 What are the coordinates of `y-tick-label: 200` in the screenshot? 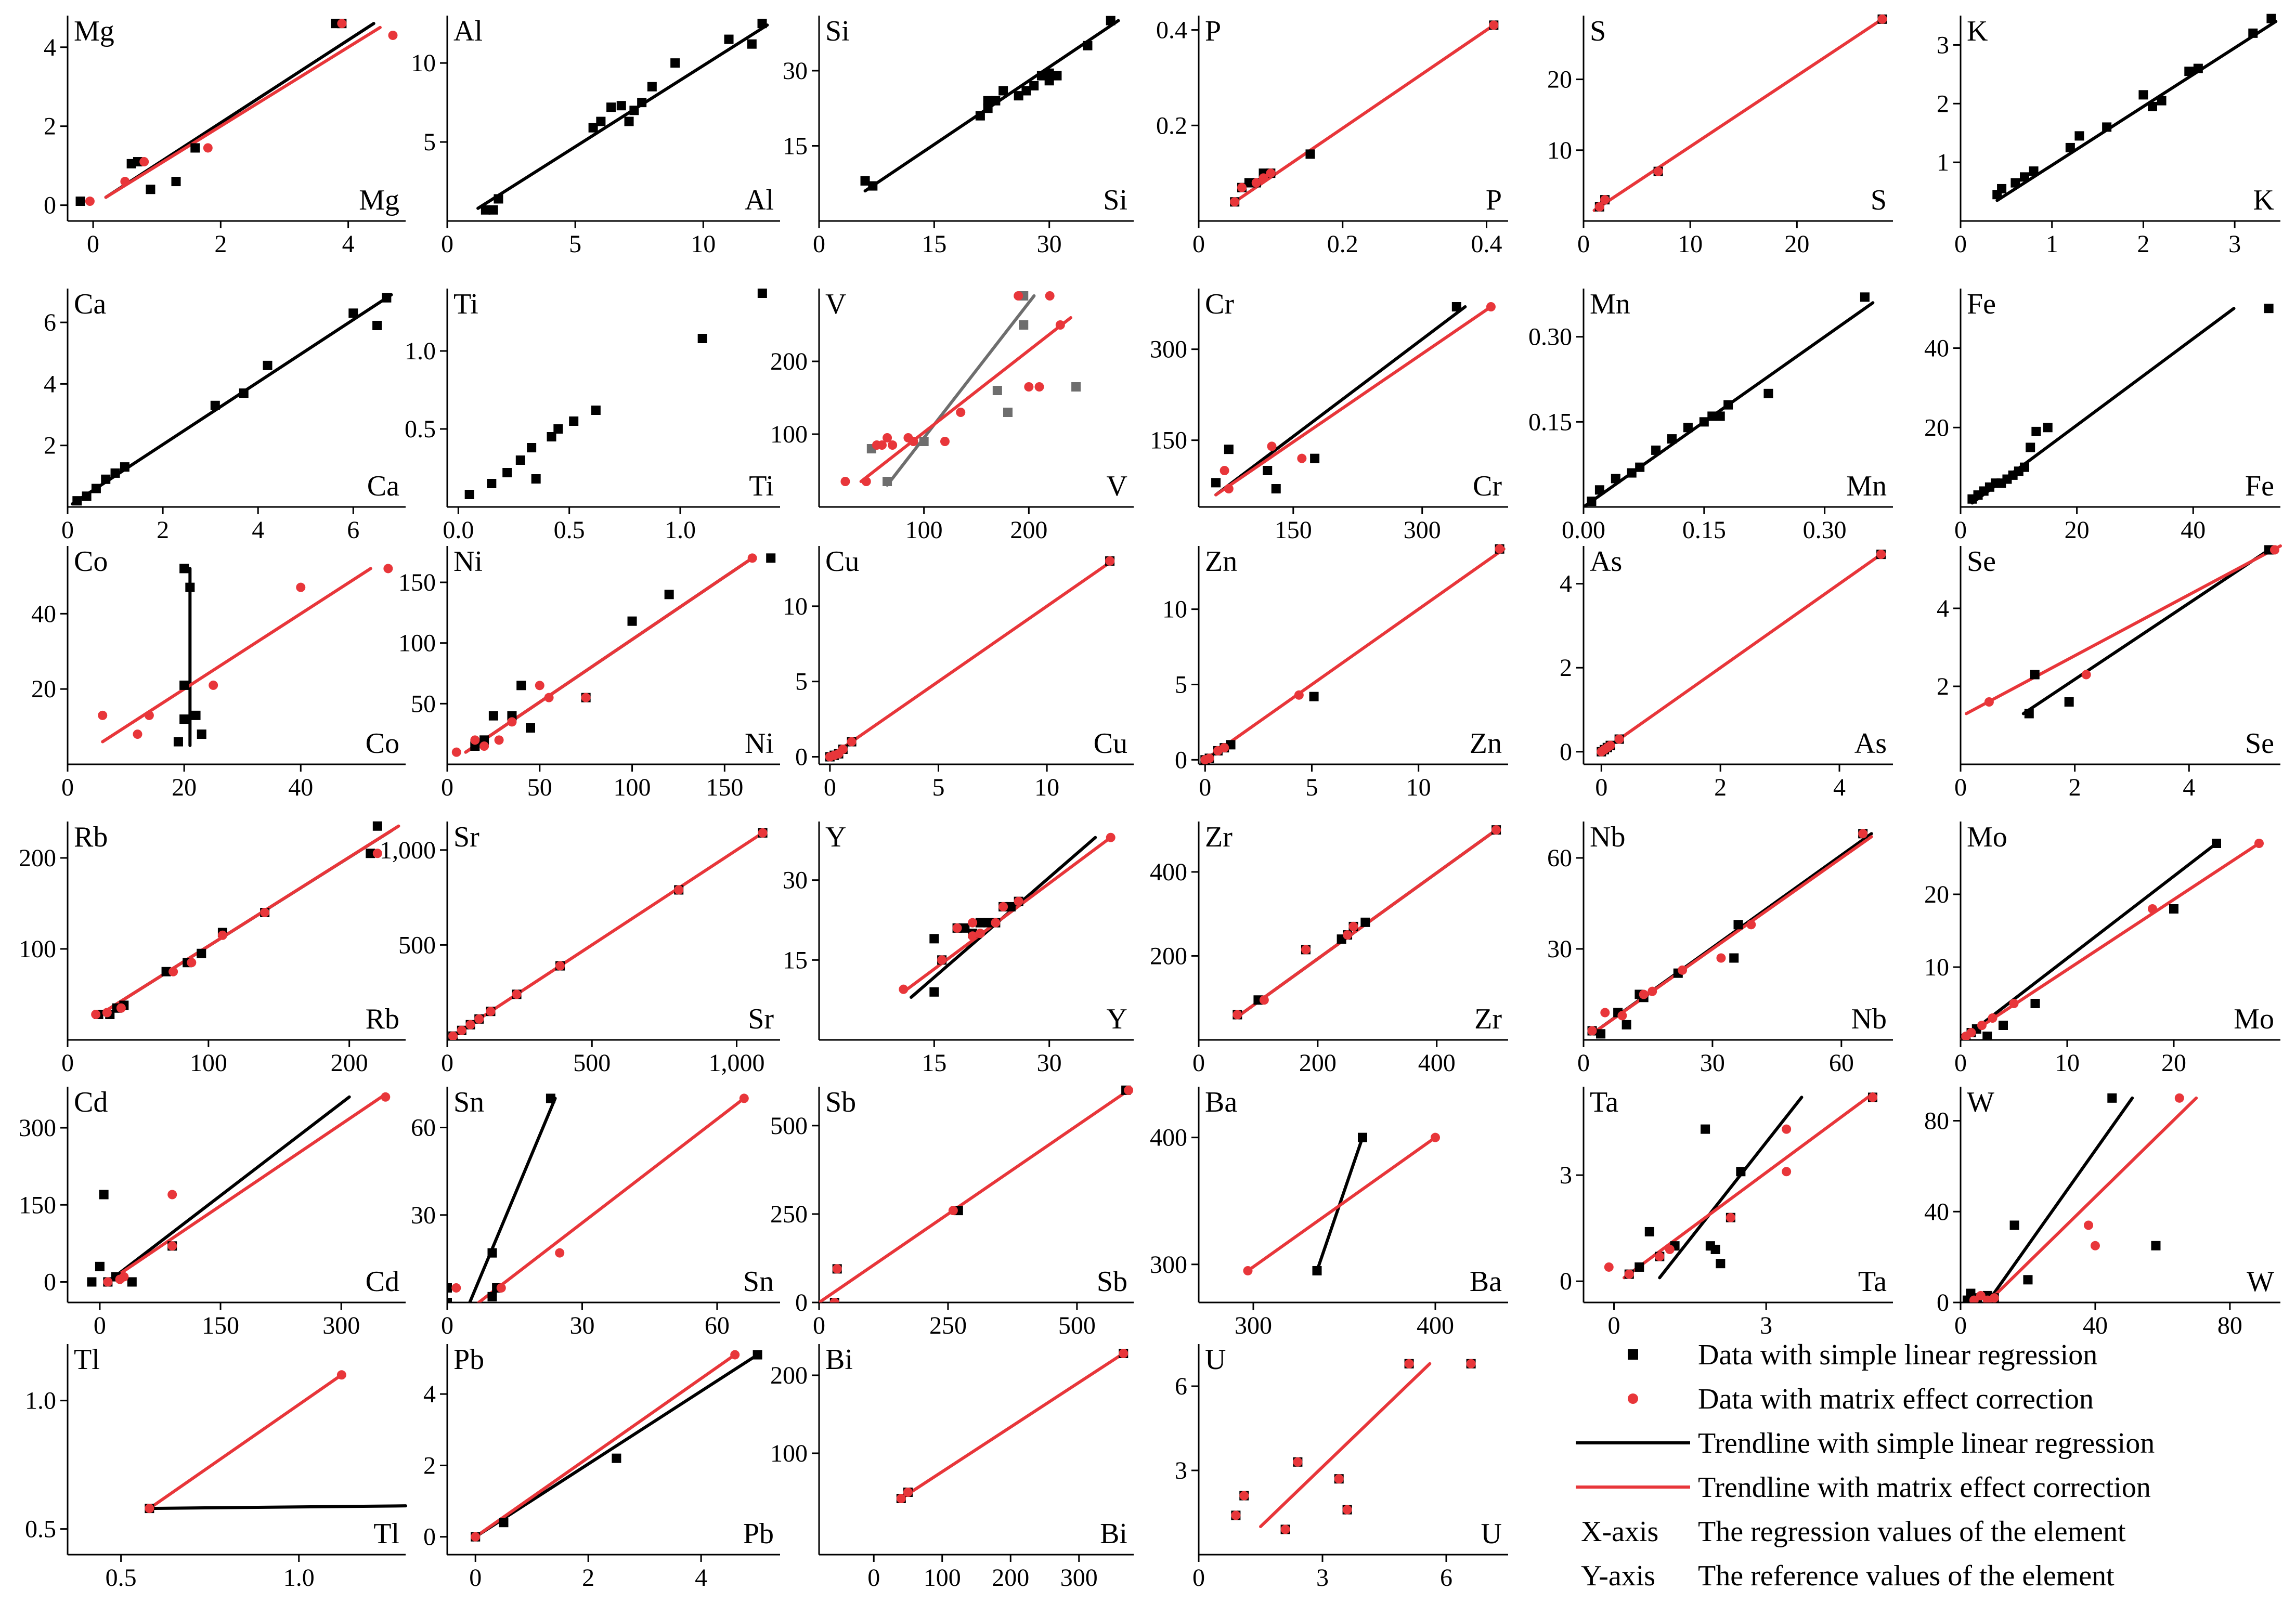 It's located at (1168, 956).